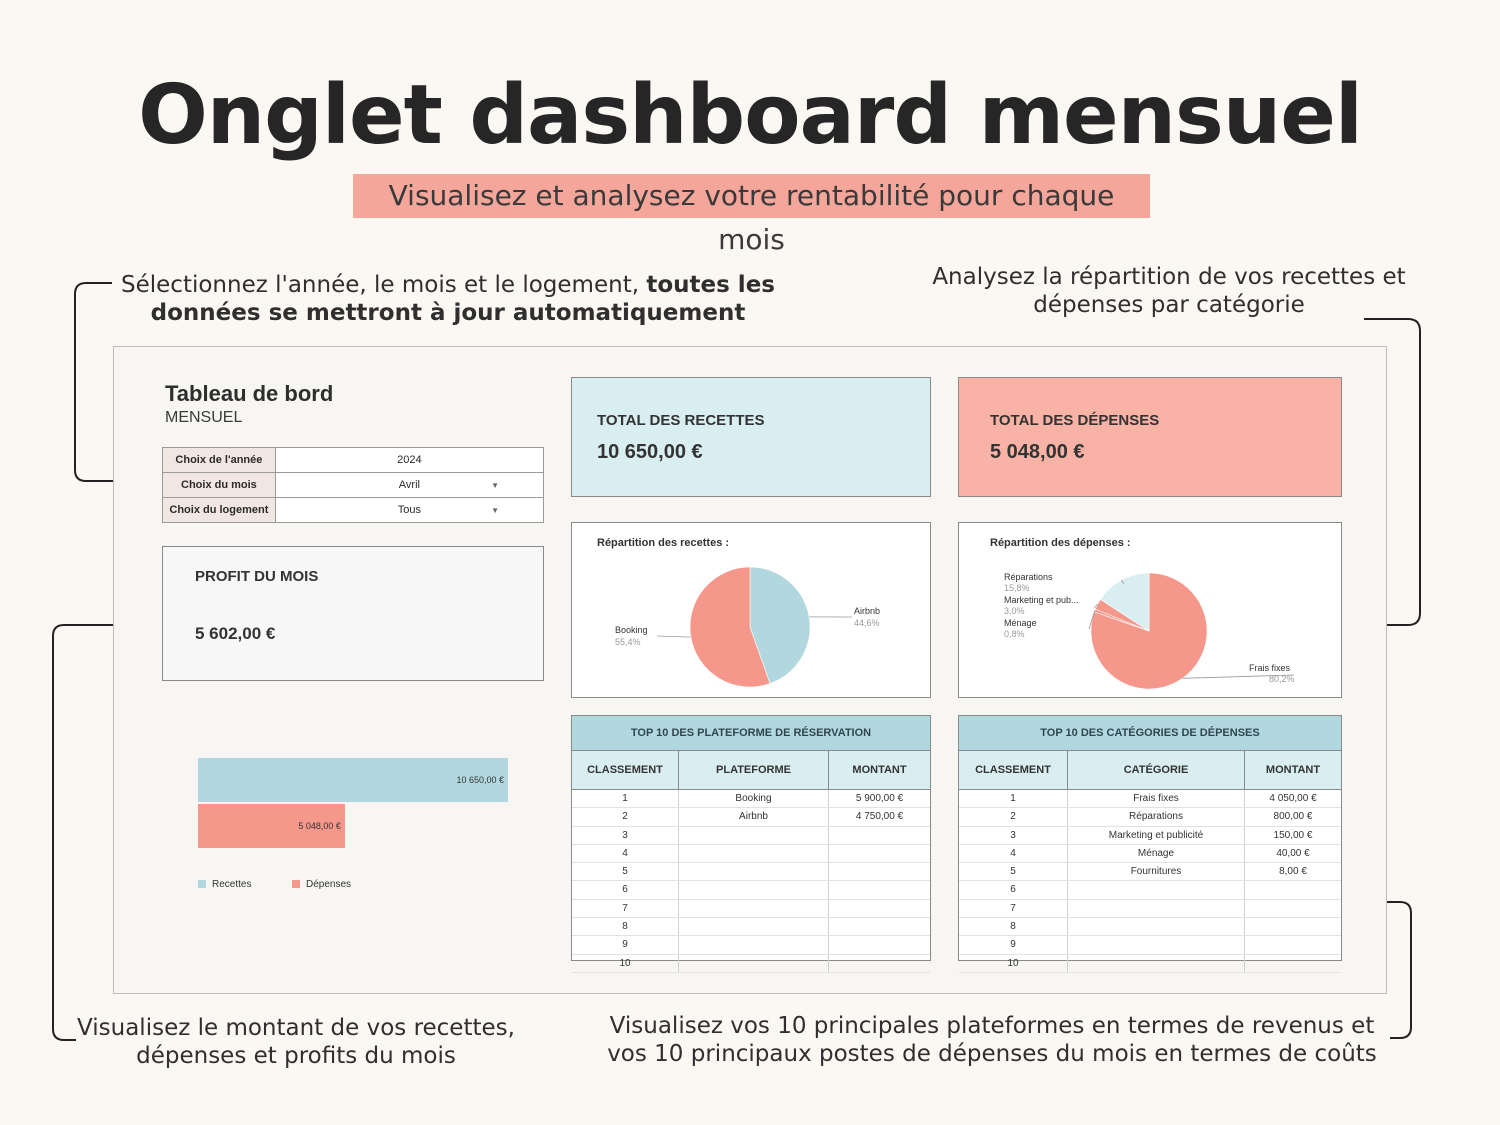  Describe the element at coordinates (1156, 835) in the screenshot. I see `category-cell: Marketing et publicité` at that location.